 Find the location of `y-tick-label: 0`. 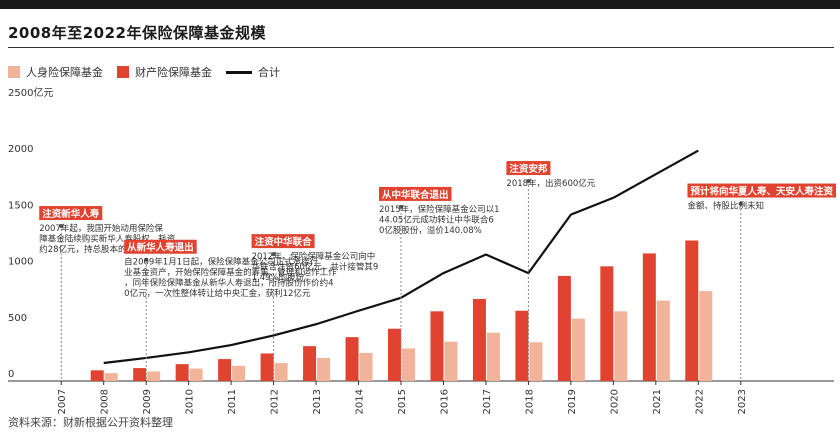

y-tick-label: 0 is located at coordinates (11, 374).